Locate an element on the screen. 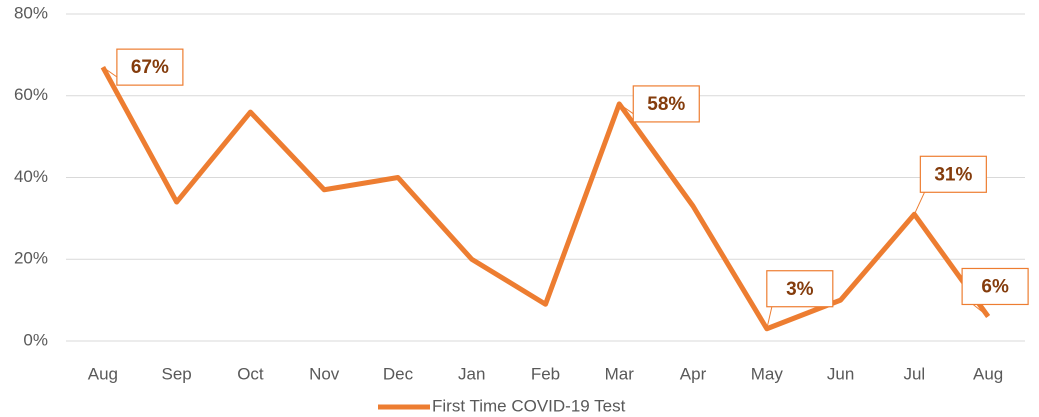  data-label: 58% is located at coordinates (666, 104).